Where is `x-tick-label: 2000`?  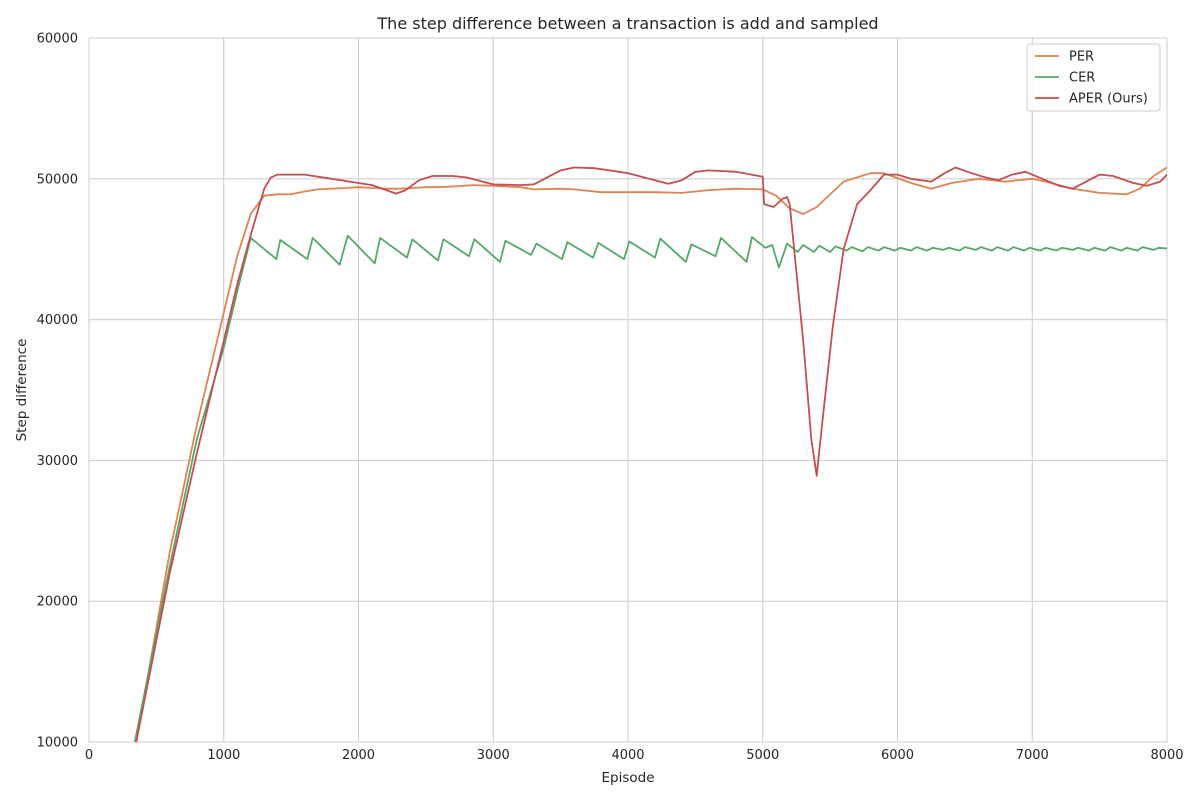 x-tick-label: 2000 is located at coordinates (358, 755).